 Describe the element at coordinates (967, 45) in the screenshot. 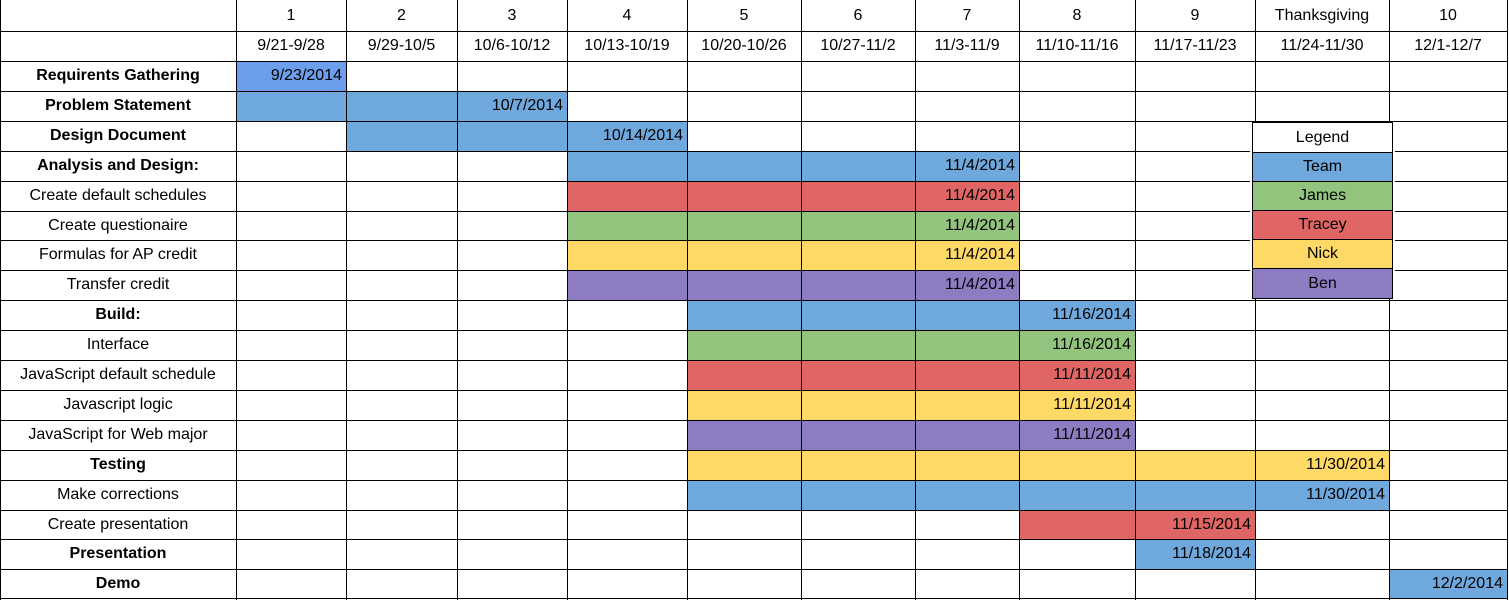

I see `week-range-header: 11/3-11/9` at that location.